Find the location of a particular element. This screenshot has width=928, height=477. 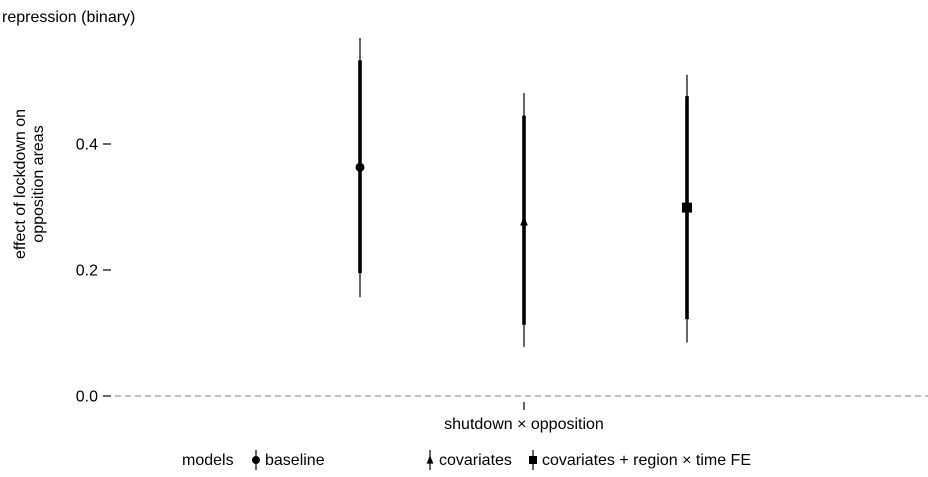

legend-entry-0: baseline is located at coordinates (288, 460).